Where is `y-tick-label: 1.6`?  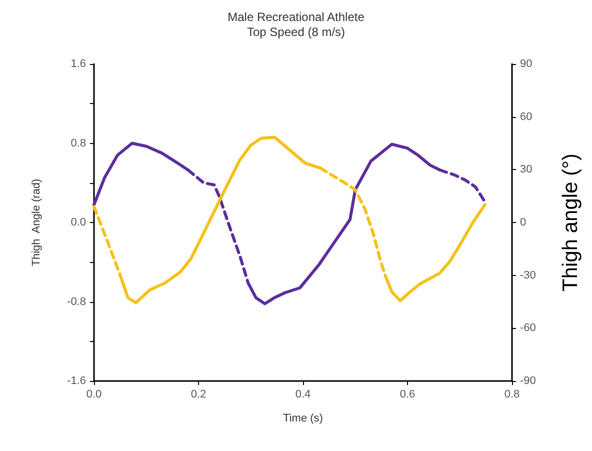 y-tick-label: 1.6 is located at coordinates (78, 64).